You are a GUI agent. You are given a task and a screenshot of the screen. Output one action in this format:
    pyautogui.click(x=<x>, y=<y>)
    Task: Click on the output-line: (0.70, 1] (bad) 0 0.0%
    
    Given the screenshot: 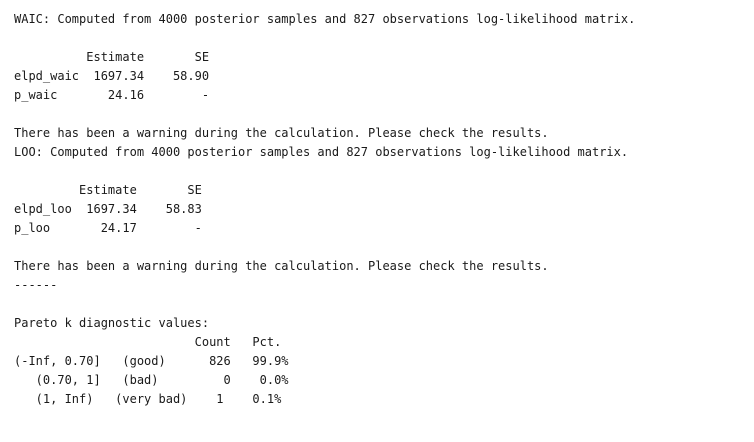 What is the action you would take?
    pyautogui.click(x=151, y=380)
    